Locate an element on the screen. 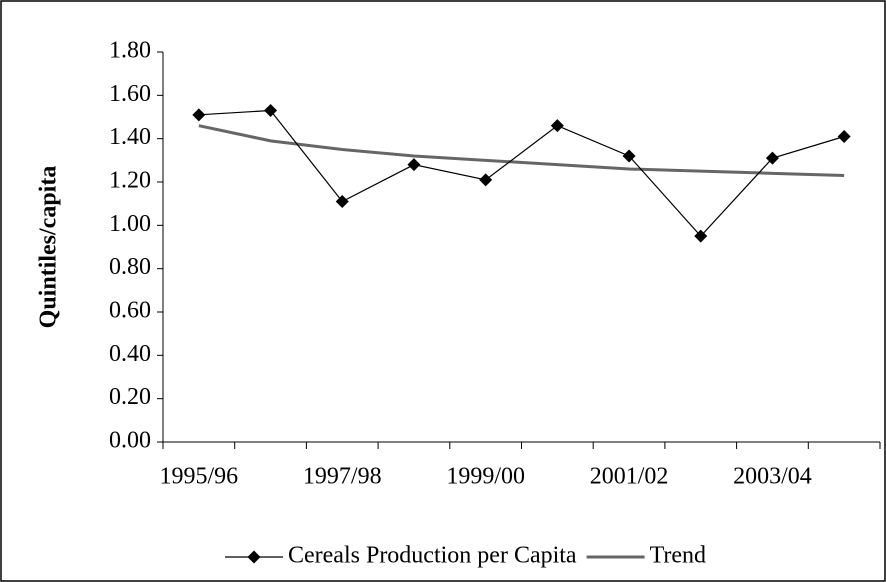  legend-marker is located at coordinates (254, 557).